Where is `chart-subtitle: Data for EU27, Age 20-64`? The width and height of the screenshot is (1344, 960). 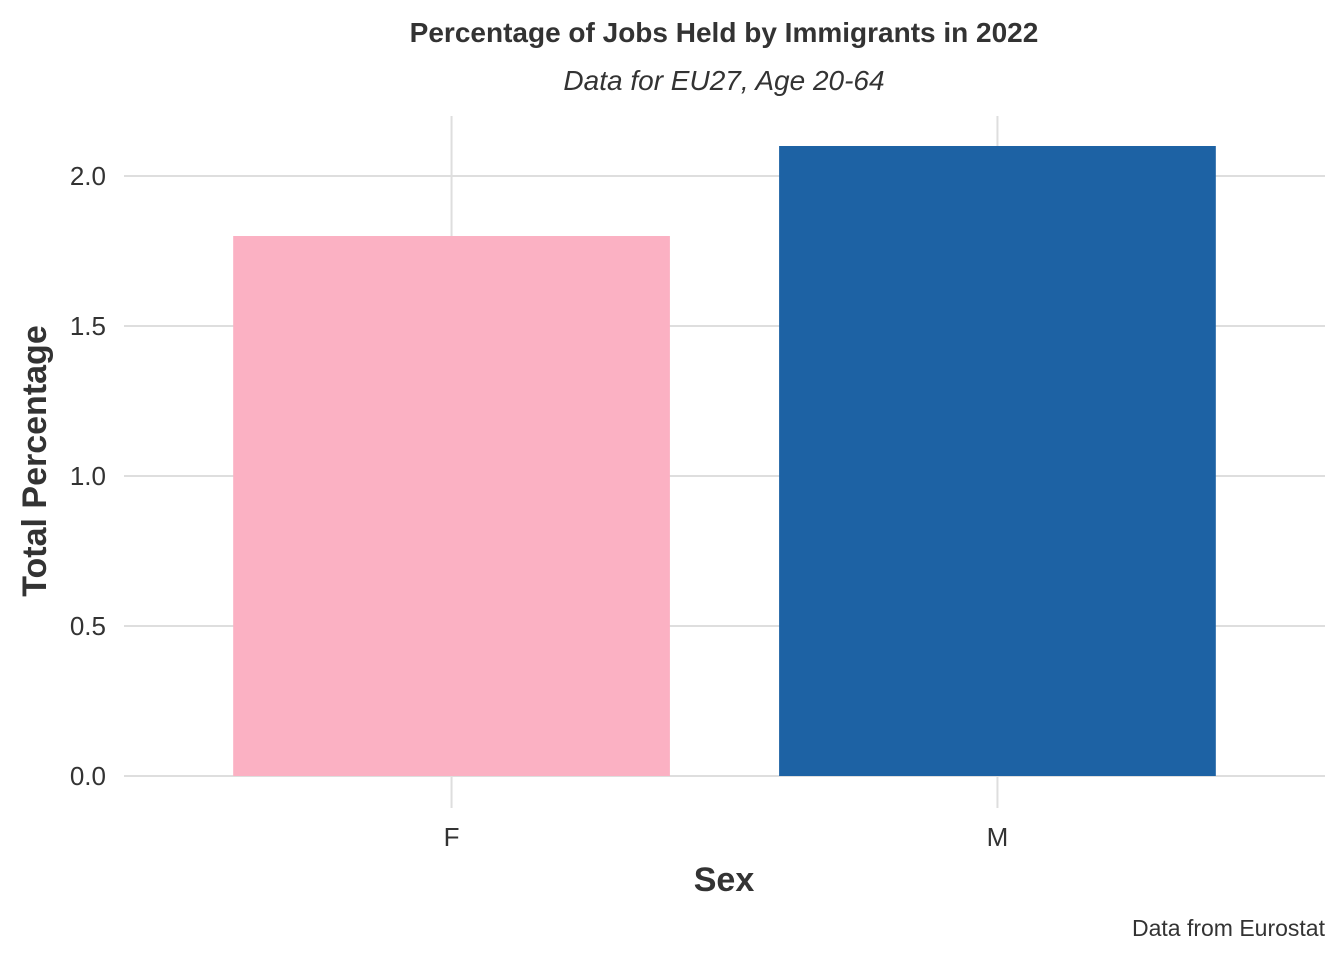 chart-subtitle: Data for EU27, Age 20-64 is located at coordinates (723, 80).